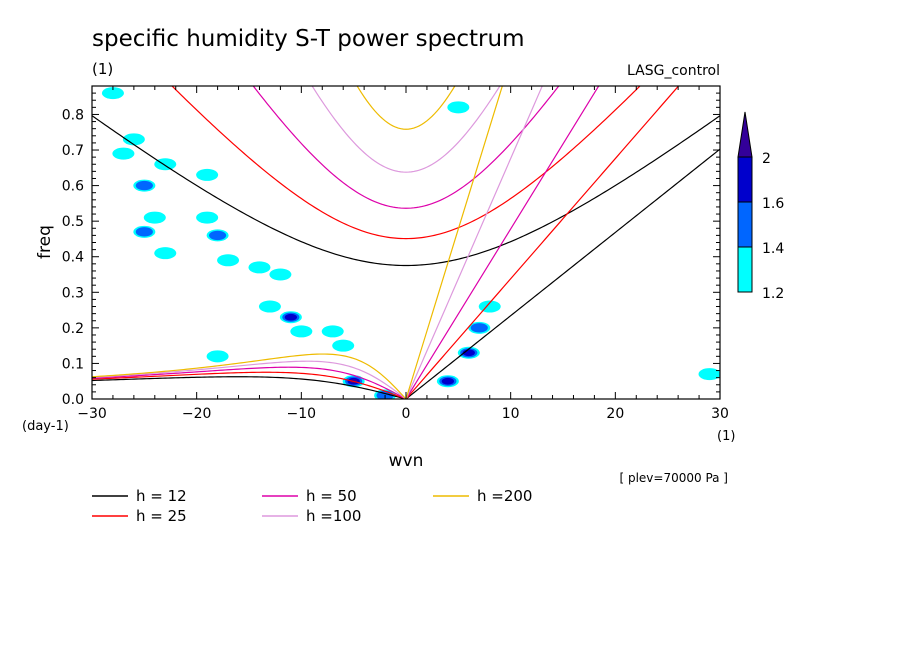  Describe the element at coordinates (720, 414) in the screenshot. I see `x-tick-label: 30` at that location.